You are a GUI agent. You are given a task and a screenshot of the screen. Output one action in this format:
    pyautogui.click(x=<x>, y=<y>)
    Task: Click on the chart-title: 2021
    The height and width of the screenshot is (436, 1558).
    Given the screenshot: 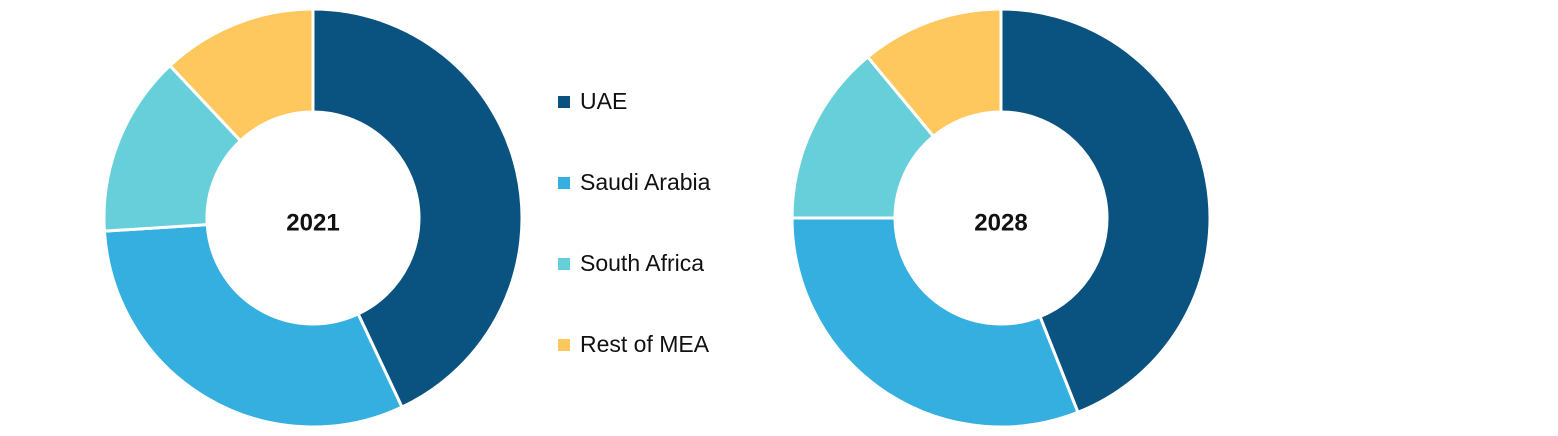 What is the action you would take?
    pyautogui.click(x=312, y=222)
    